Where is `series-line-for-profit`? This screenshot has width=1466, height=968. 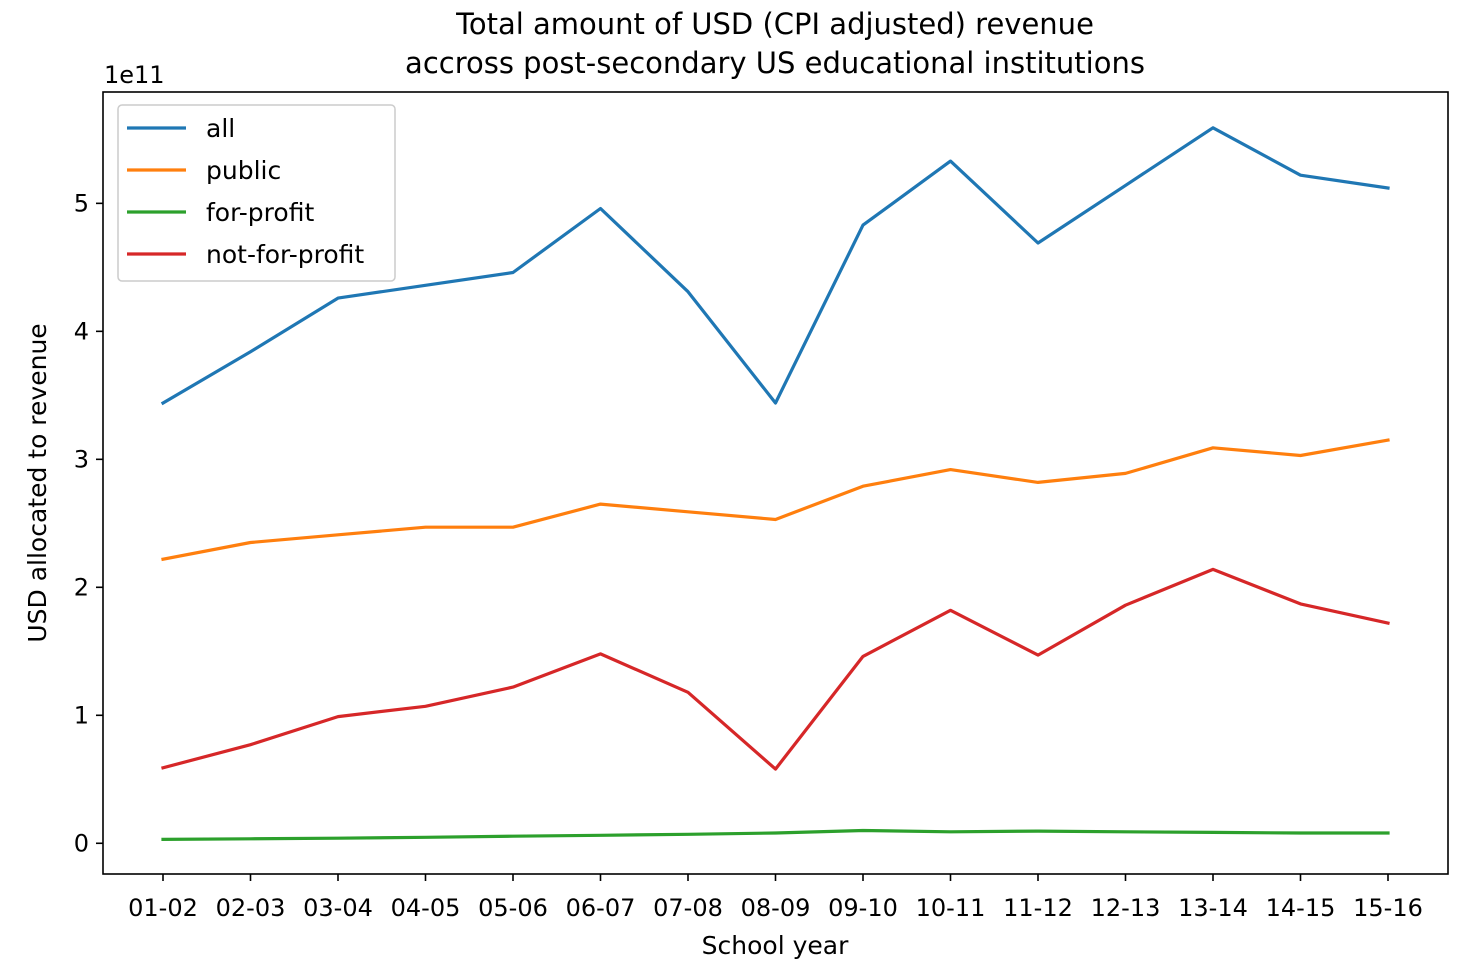 series-line-for-profit is located at coordinates (775, 835).